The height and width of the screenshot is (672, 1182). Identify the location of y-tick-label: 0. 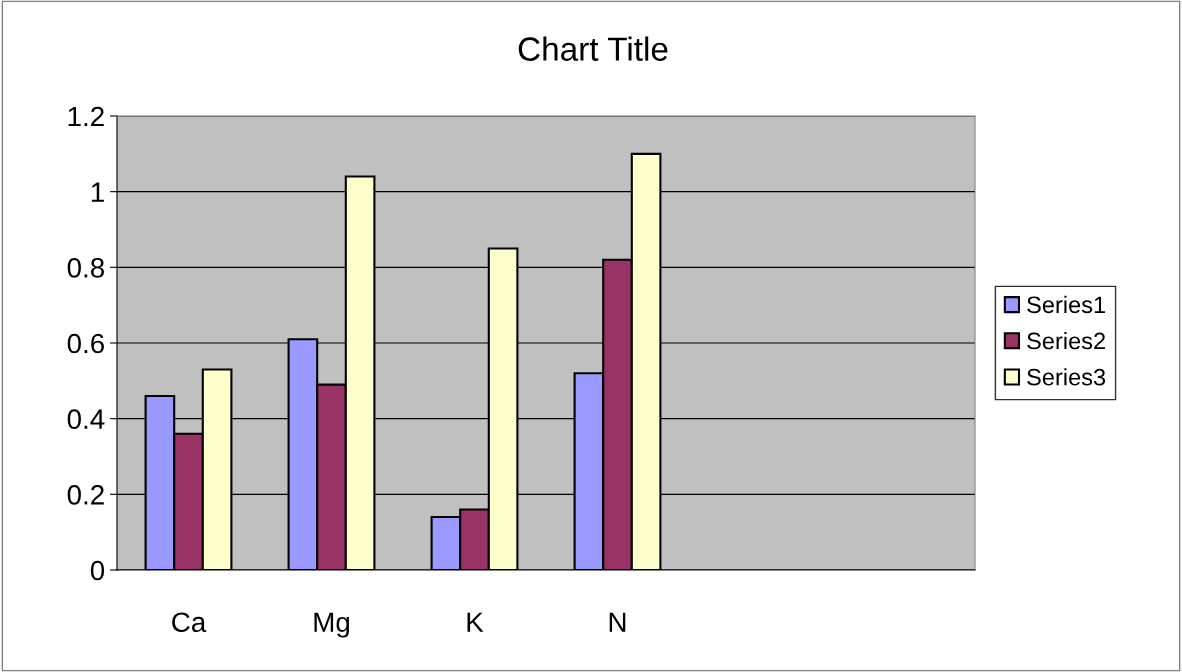
(97, 570).